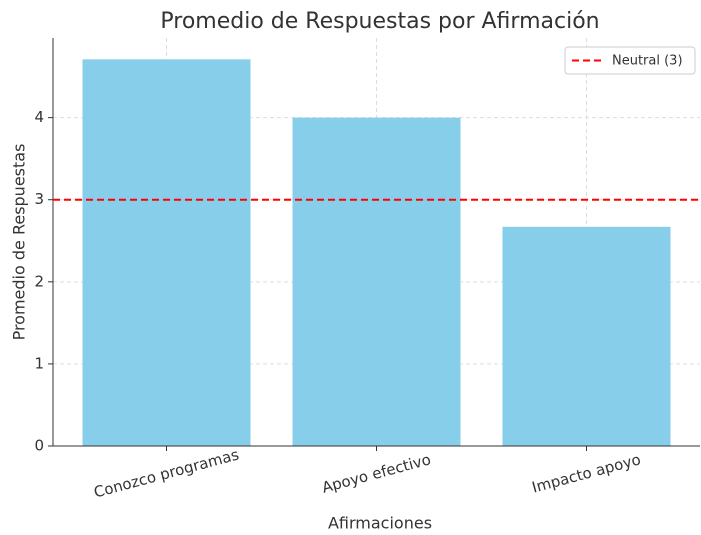 Image resolution: width=701 pixels, height=535 pixels. What do you see at coordinates (166, 473) in the screenshot?
I see `x-tick-label: Conozco programas` at bounding box center [166, 473].